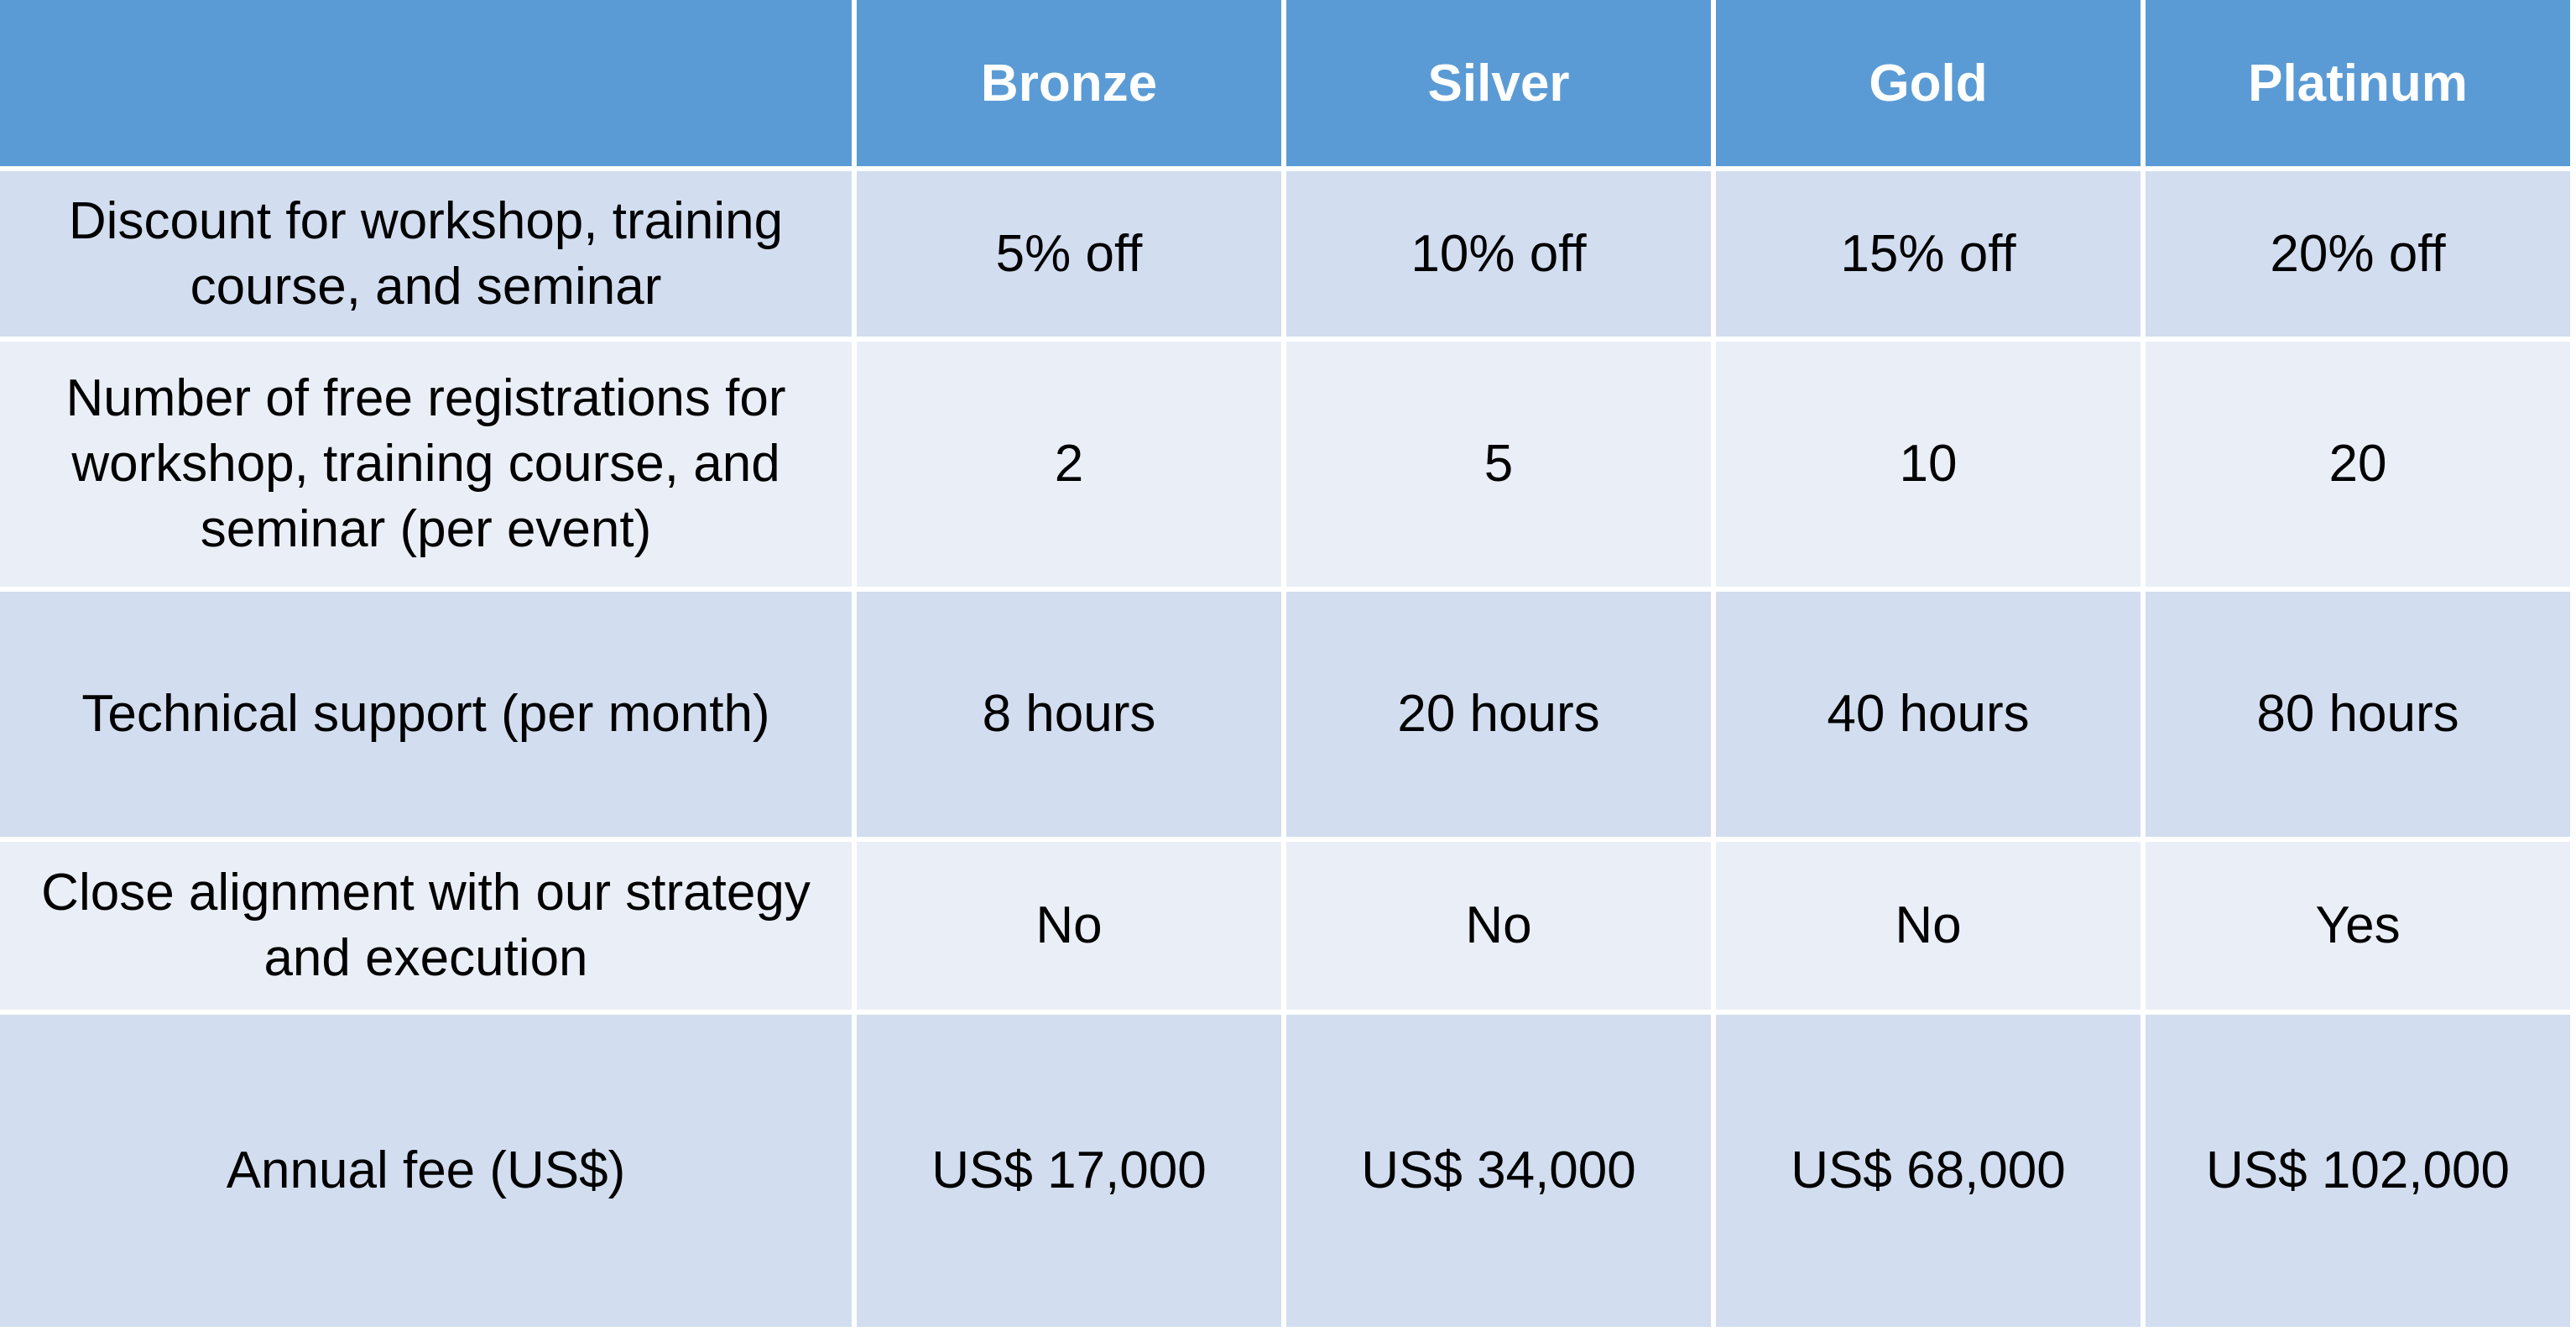  I want to click on cell-bronze: 2, so click(1069, 465).